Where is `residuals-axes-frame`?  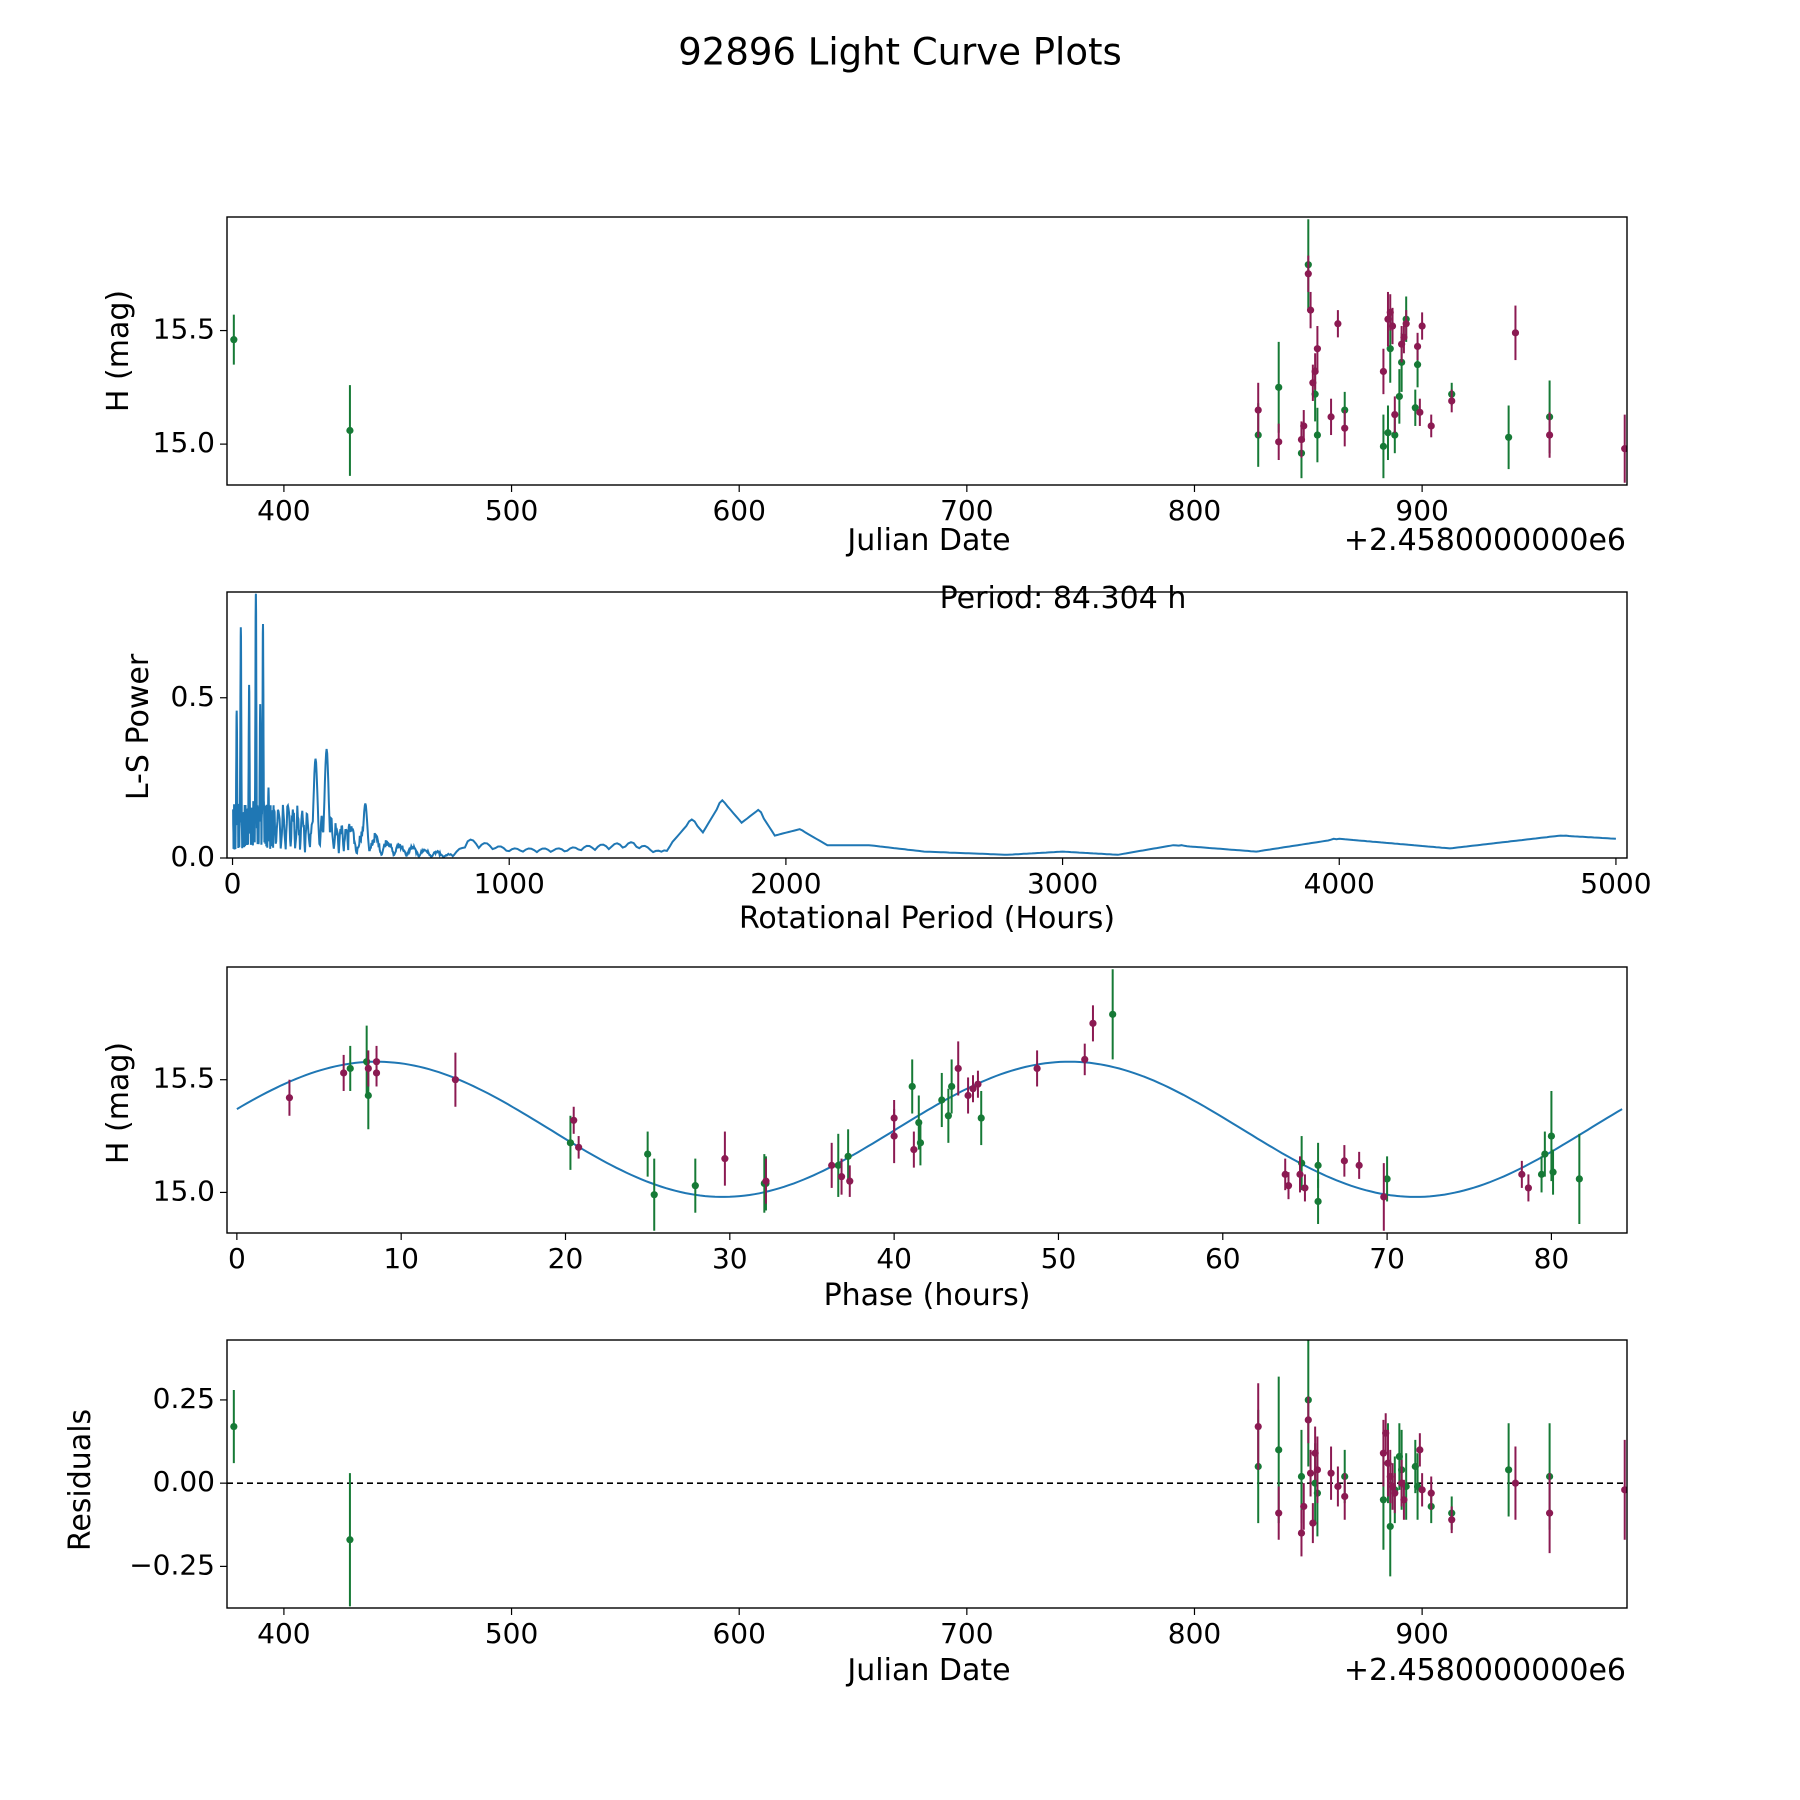
residuals-axes-frame is located at coordinates (927, 1474).